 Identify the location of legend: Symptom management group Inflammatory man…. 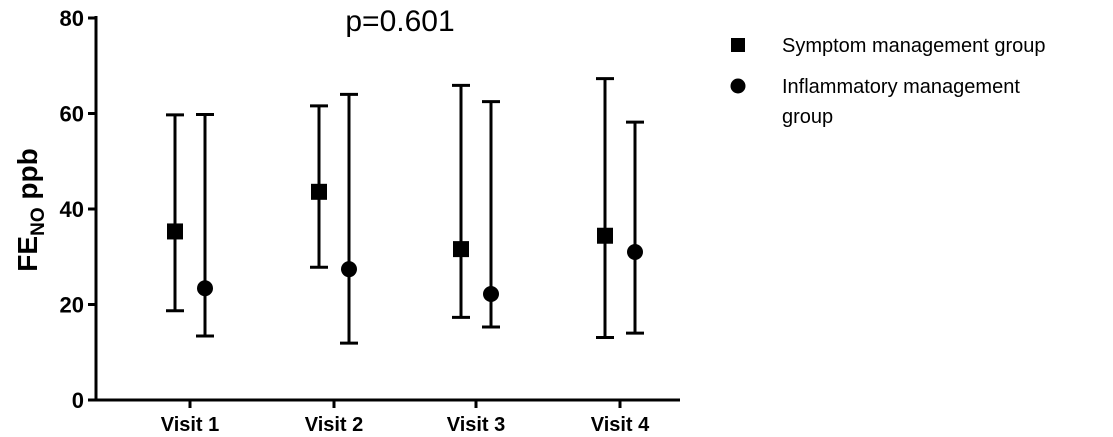
(887, 81).